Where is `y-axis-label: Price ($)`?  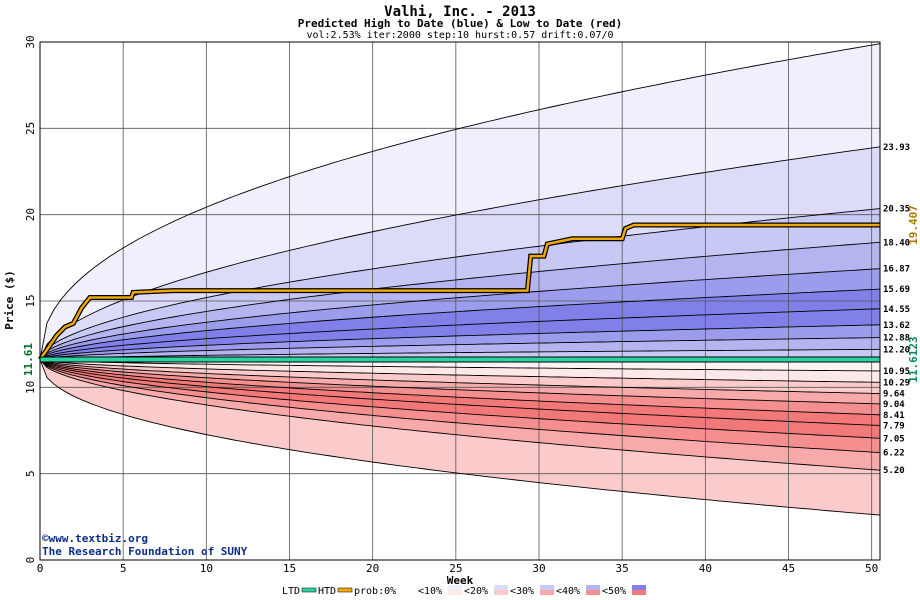
y-axis-label: Price ($) is located at coordinates (9, 300).